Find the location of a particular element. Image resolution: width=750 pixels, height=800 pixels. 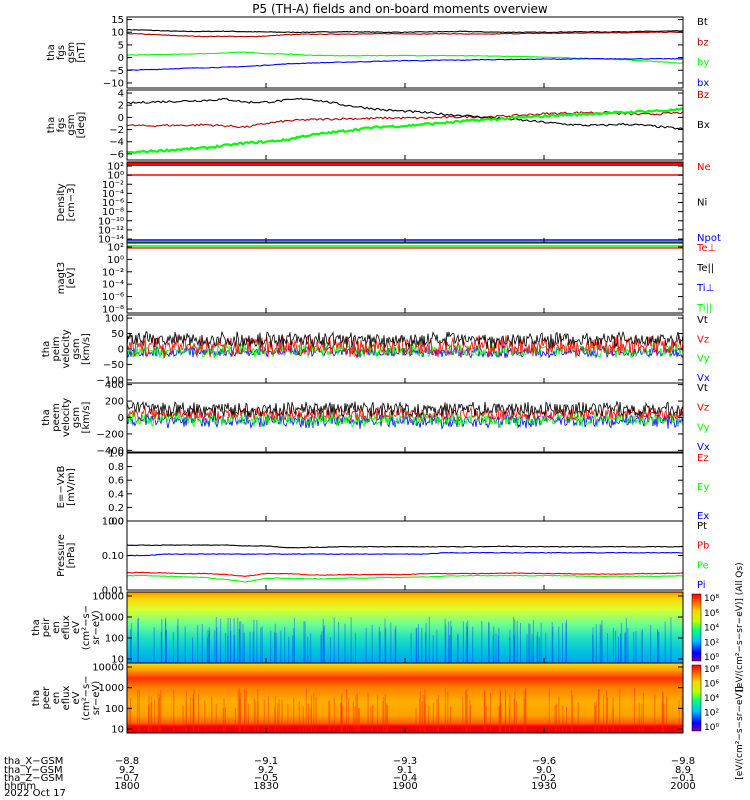

x-row-label: tha_Y−GSM is located at coordinates (33, 770).